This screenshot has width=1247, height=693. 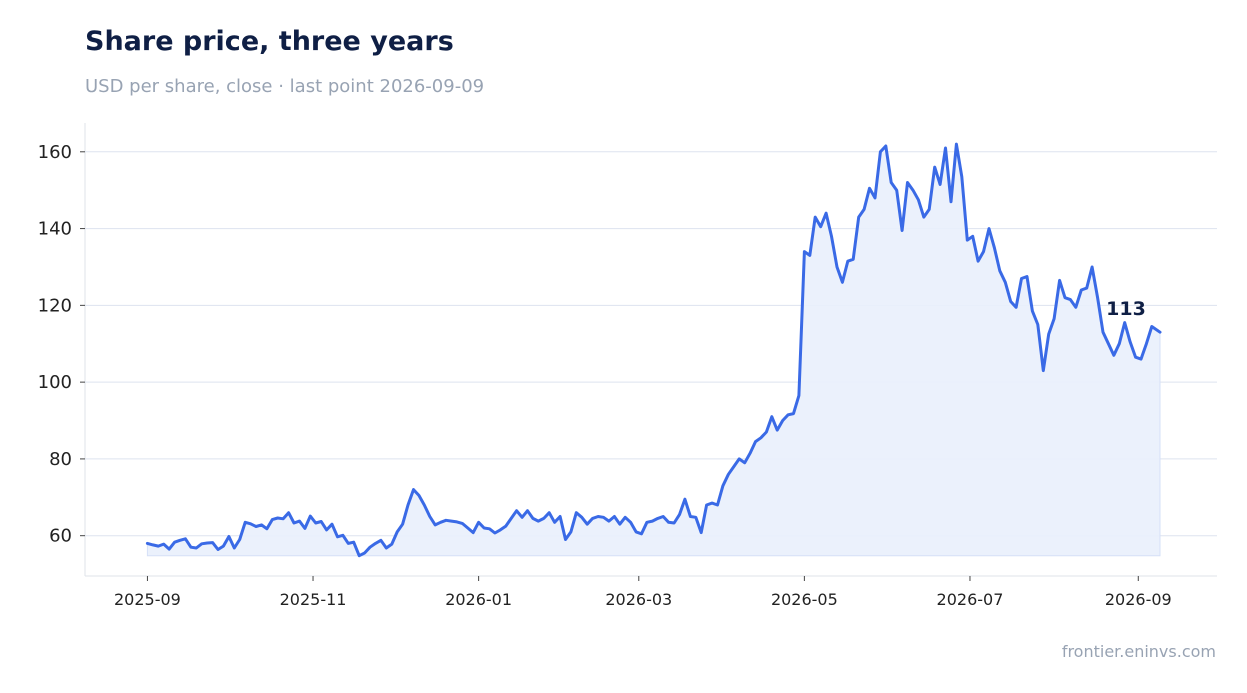 What do you see at coordinates (1126, 309) in the screenshot?
I see `last-value-label: 113` at bounding box center [1126, 309].